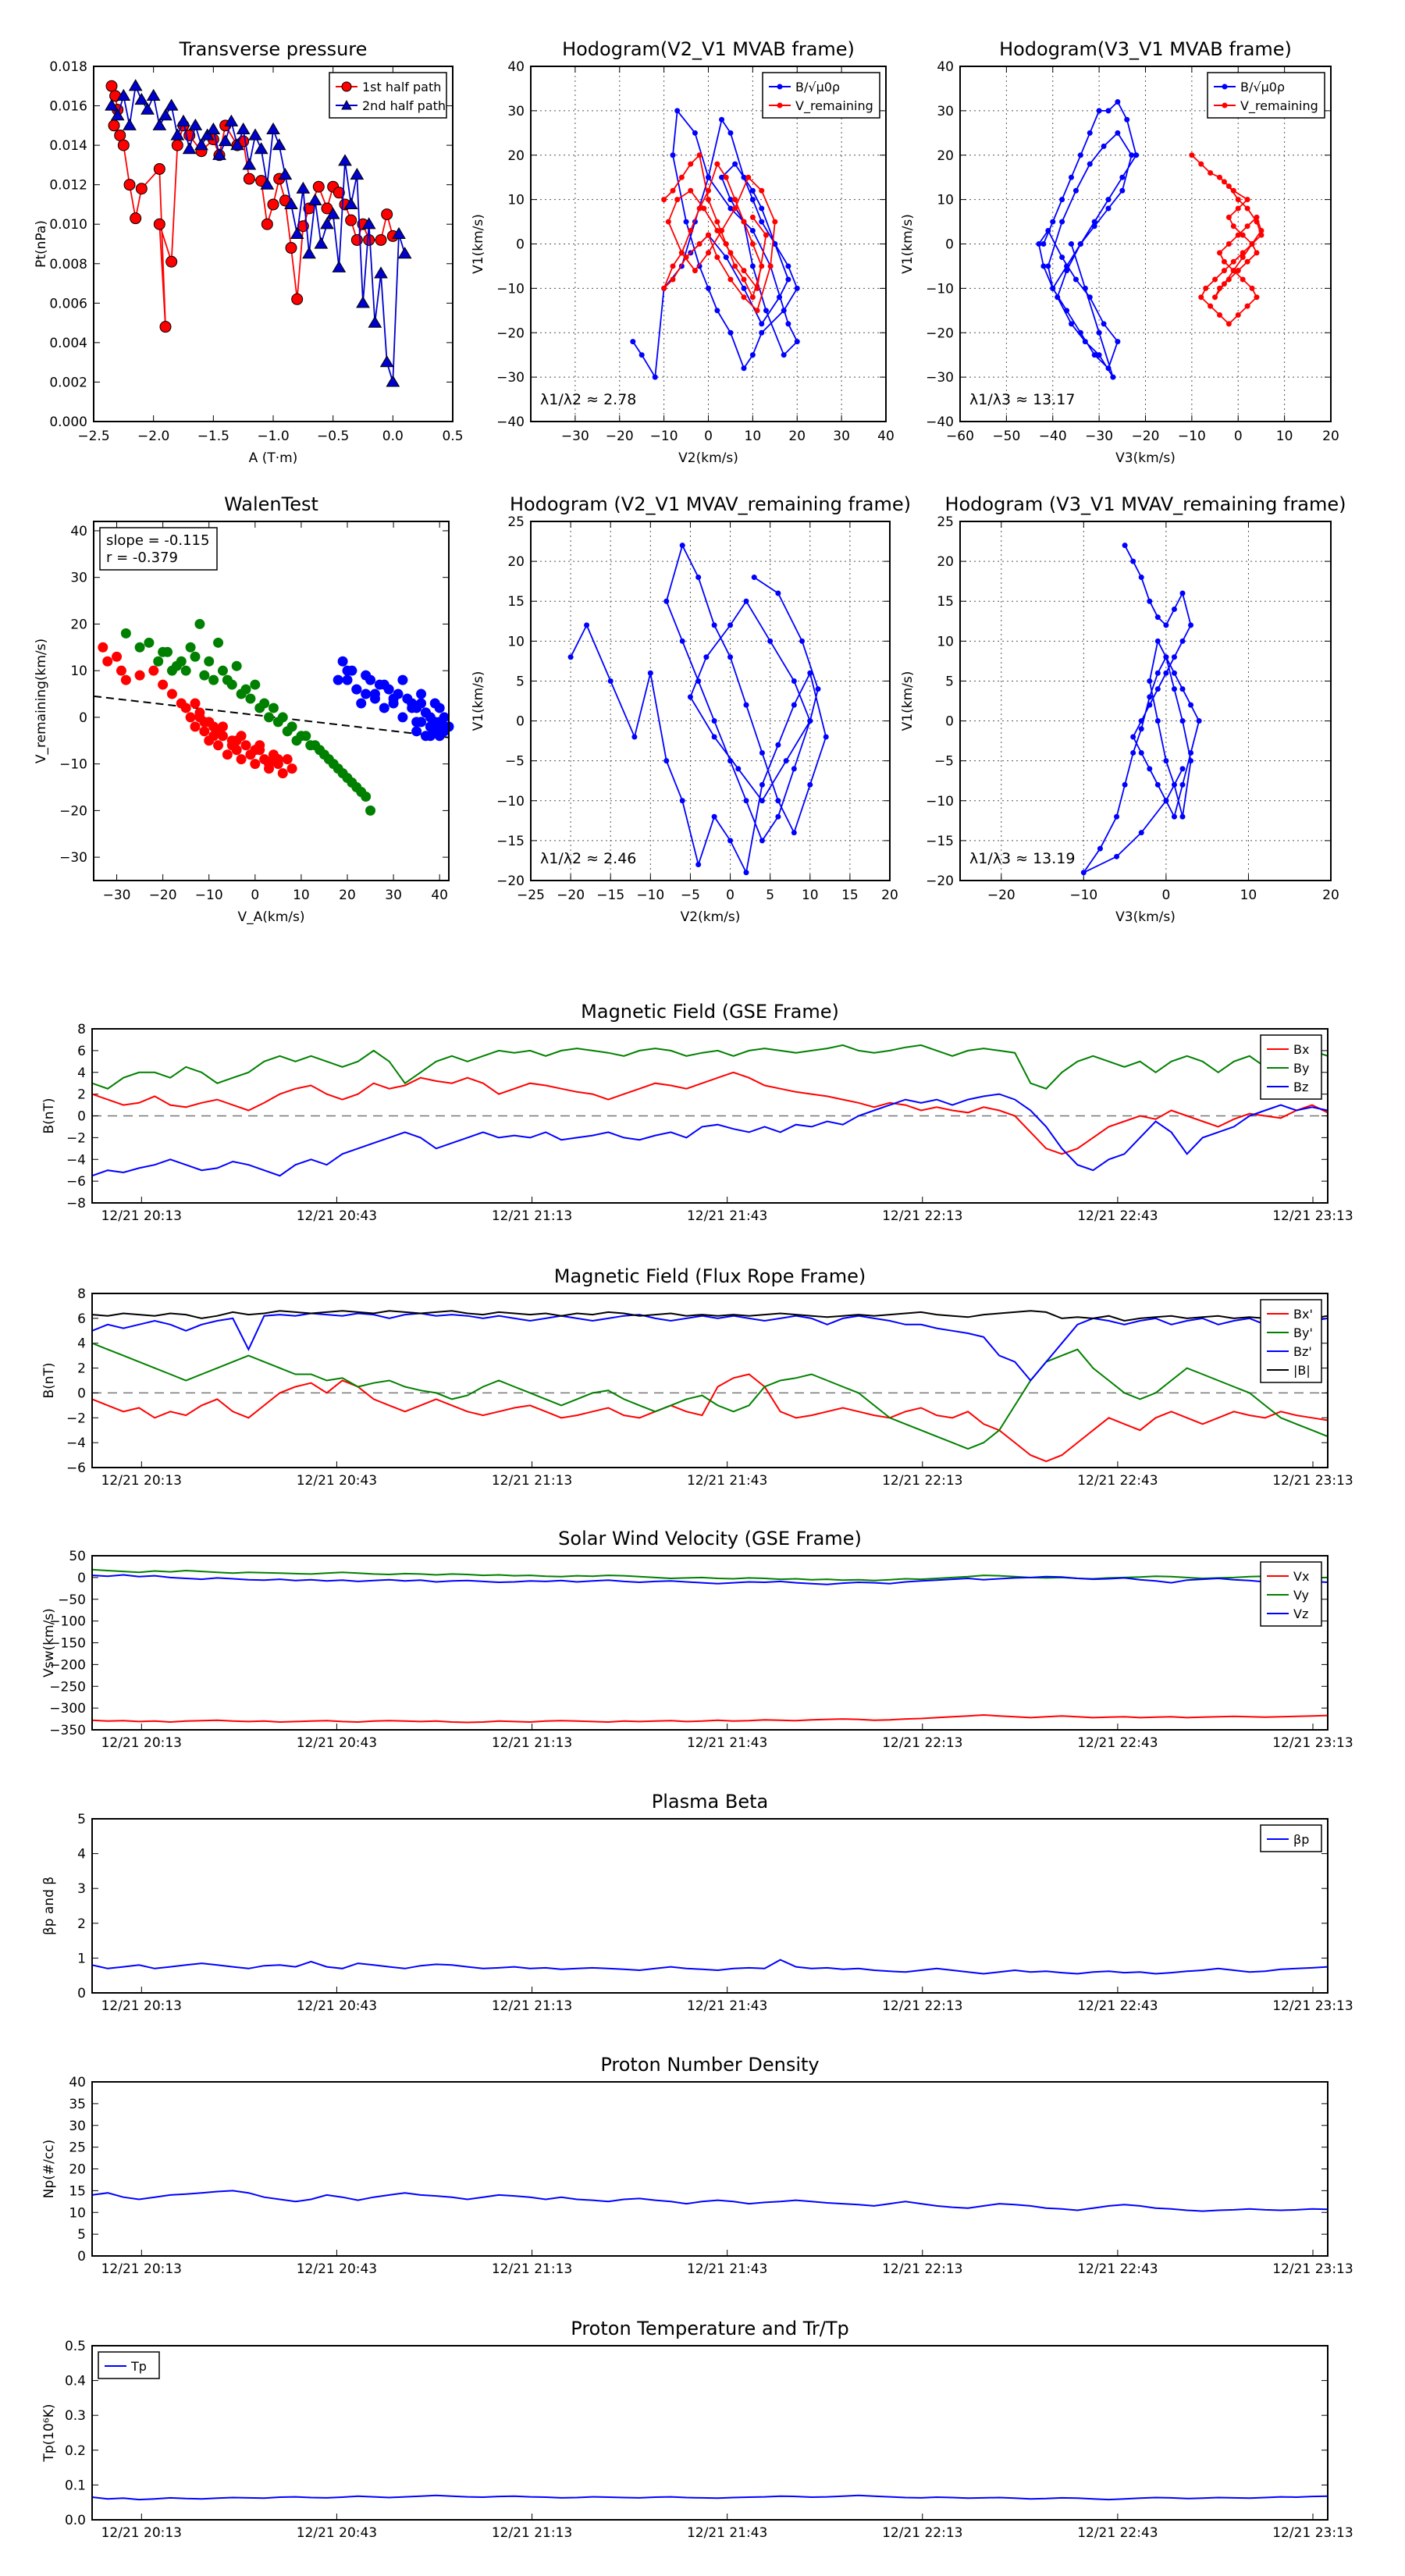  What do you see at coordinates (511, 801) in the screenshot?
I see `y-tick-label: −10` at bounding box center [511, 801].